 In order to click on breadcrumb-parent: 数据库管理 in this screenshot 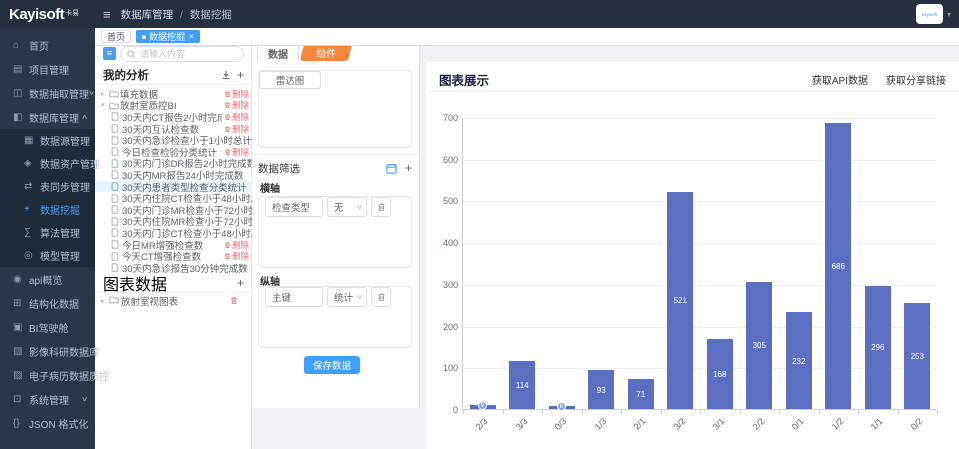, I will do `click(147, 14)`.